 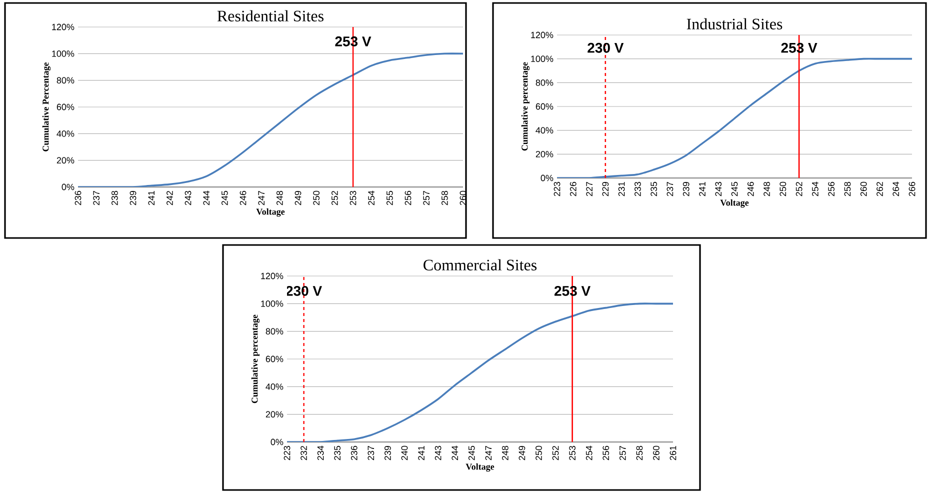 What do you see at coordinates (320, 453) in the screenshot?
I see `x-tick-label: 234` at bounding box center [320, 453].